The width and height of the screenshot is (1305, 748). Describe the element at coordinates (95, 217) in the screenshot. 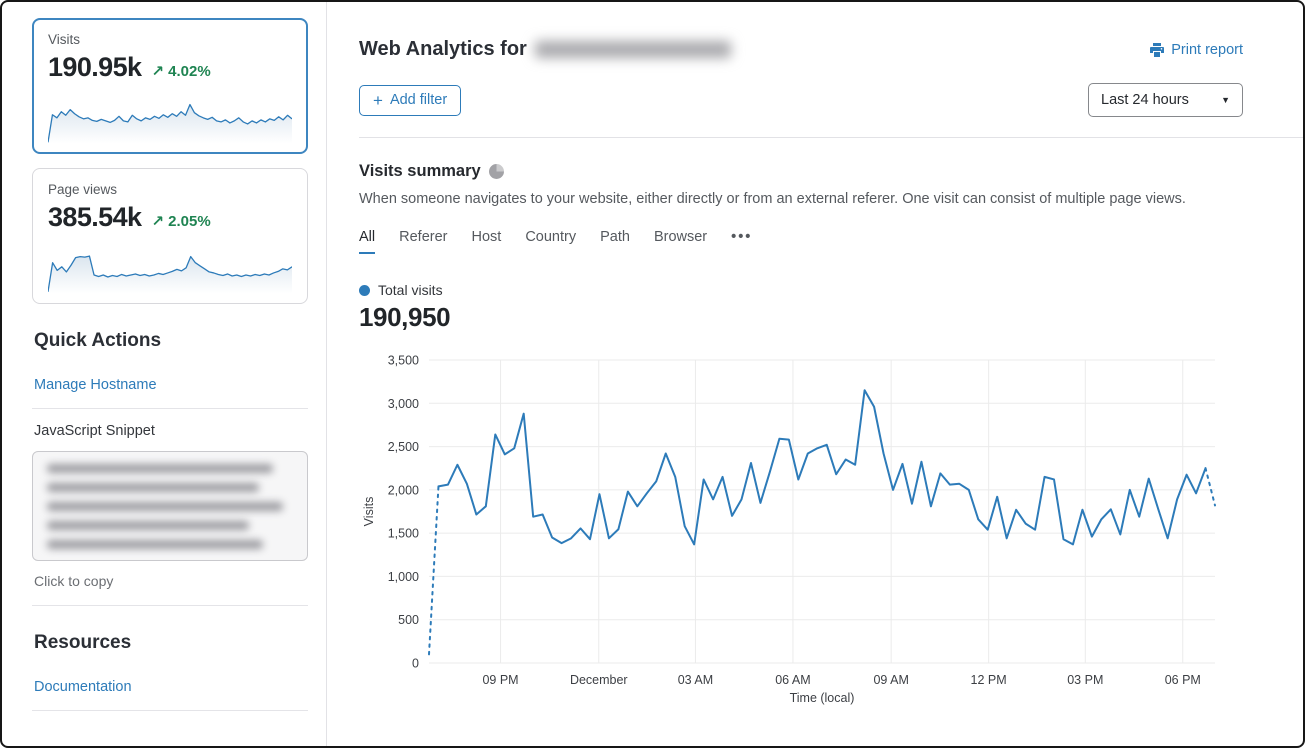

I see `stat-value: 385.54k` at that location.